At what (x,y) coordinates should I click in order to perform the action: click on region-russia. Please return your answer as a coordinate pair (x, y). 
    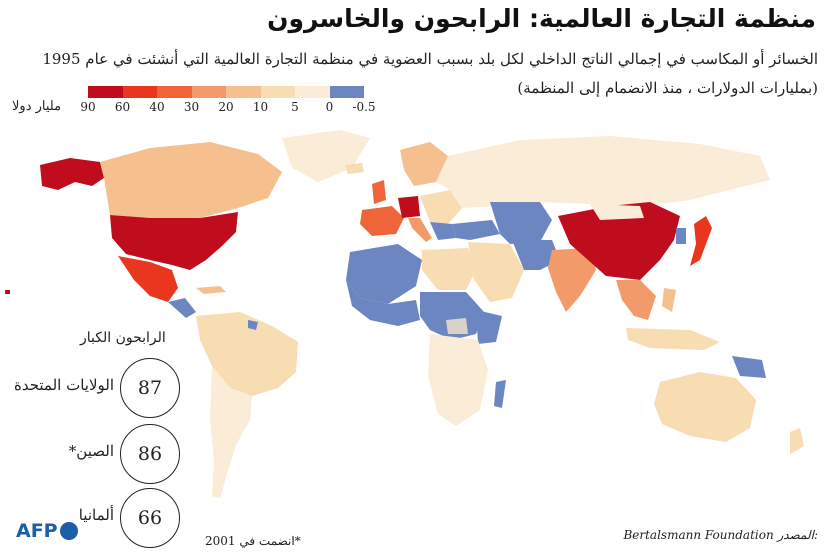
    Looking at the image, I should click on (603, 172).